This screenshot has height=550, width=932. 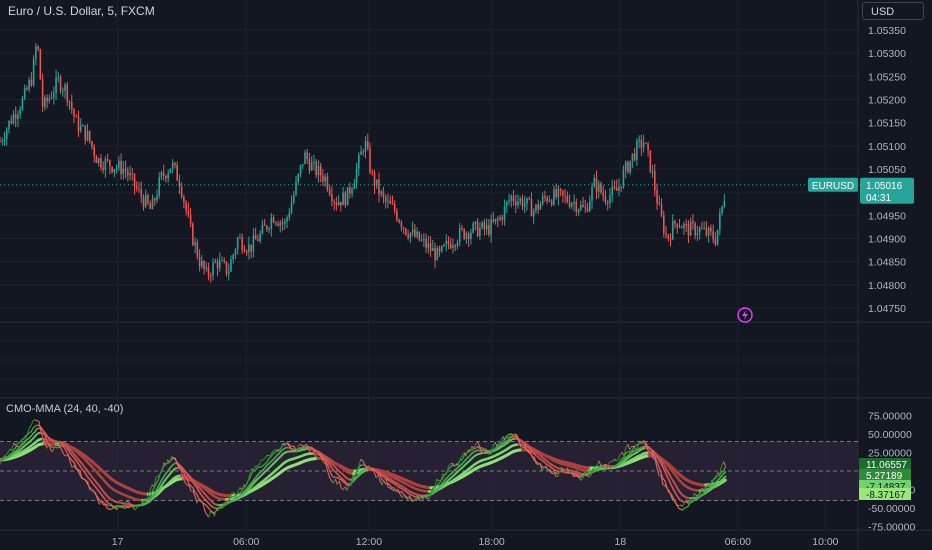 I want to click on indicator-lines, so click(x=363, y=468).